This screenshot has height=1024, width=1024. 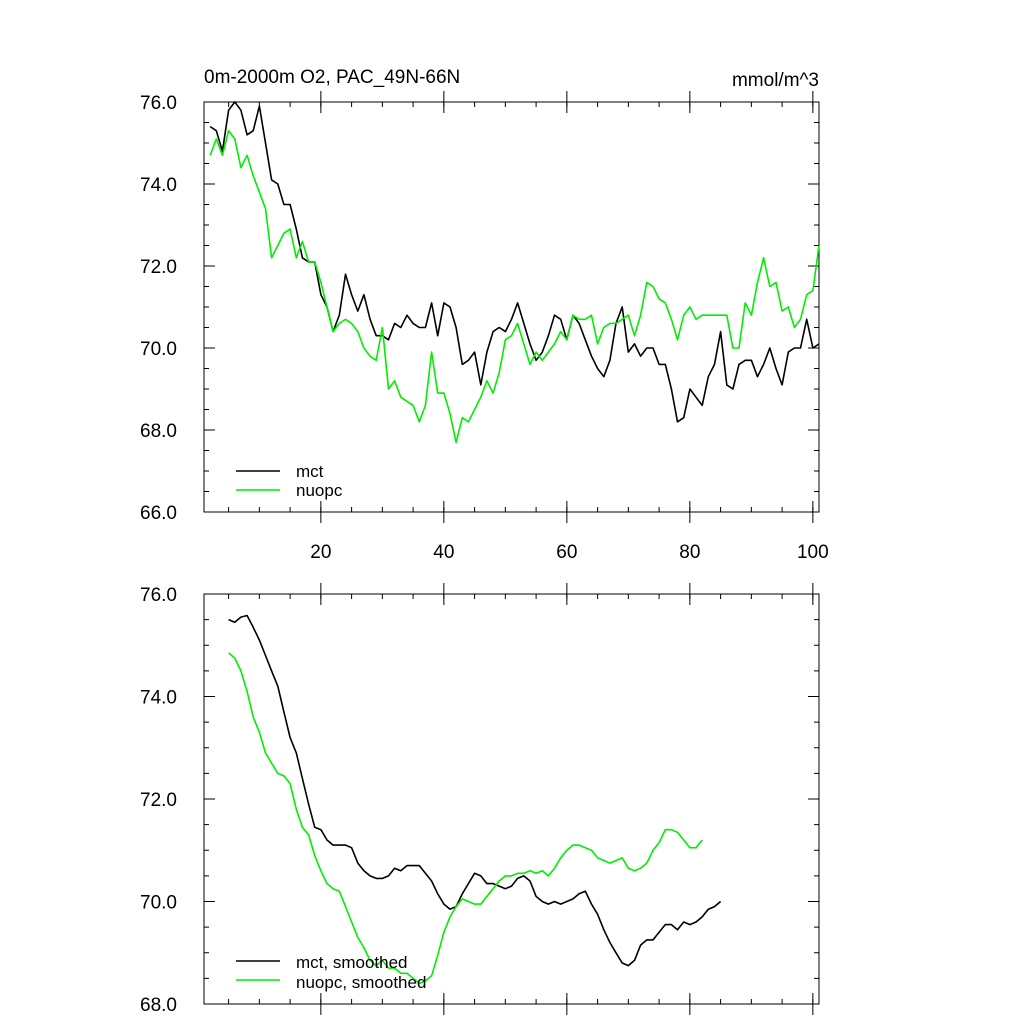 I want to click on x-tick-label: 80, so click(x=689, y=552).